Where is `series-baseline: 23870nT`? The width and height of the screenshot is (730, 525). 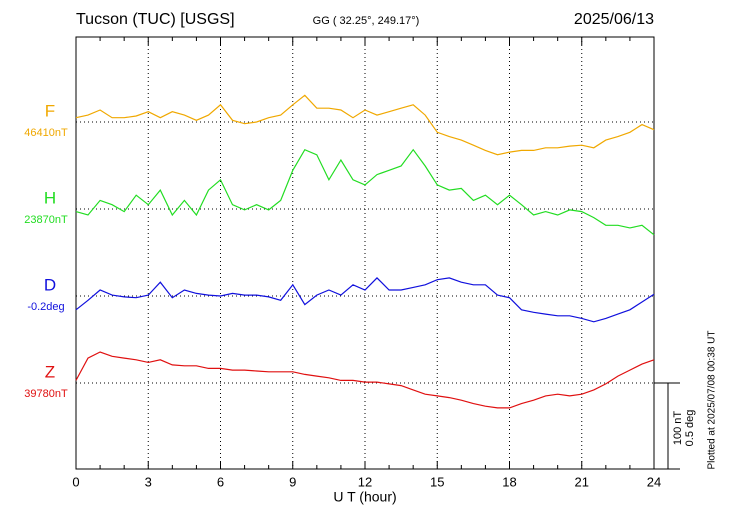 series-baseline: 23870nT is located at coordinates (46, 220).